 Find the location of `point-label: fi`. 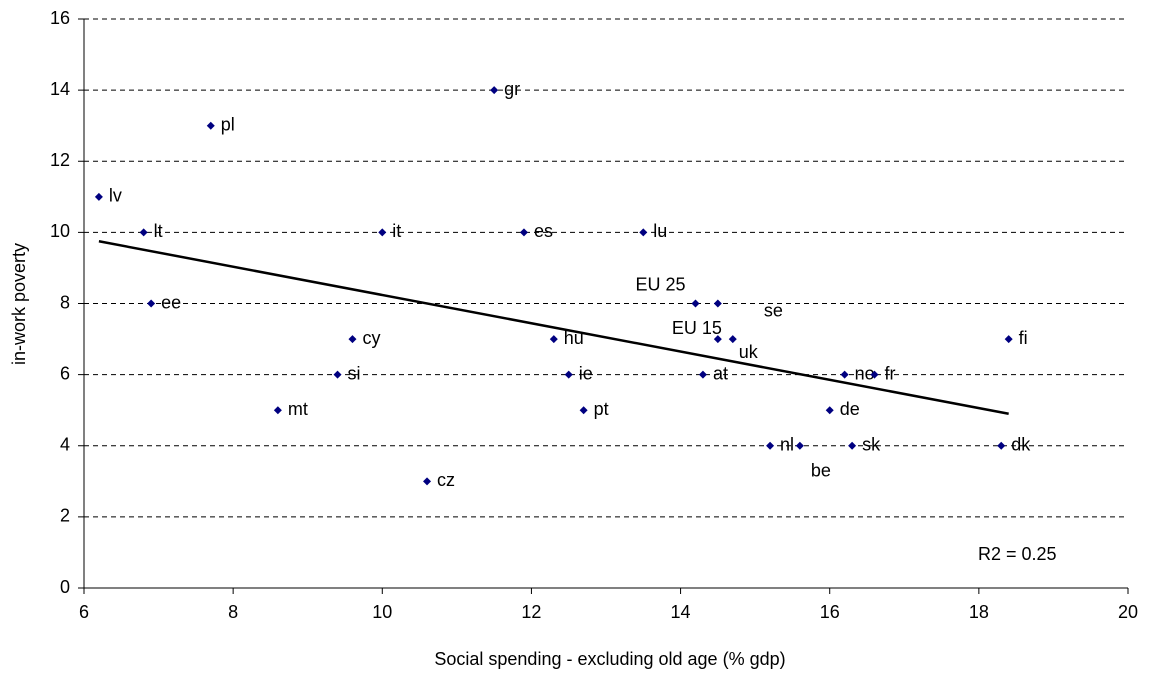

point-label: fi is located at coordinates (1023, 338).